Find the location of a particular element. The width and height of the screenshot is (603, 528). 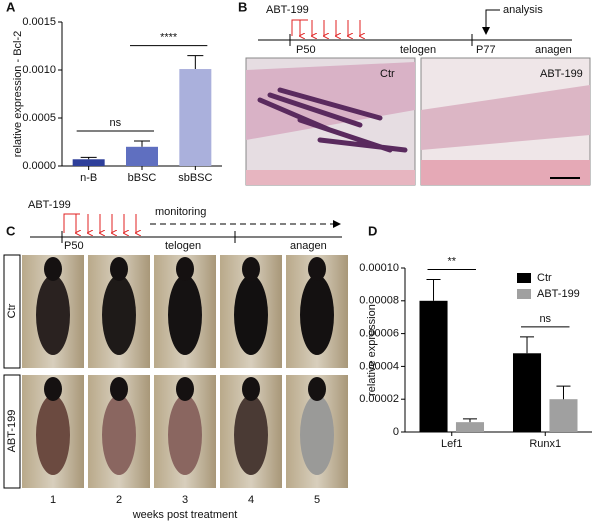

column-label: 5 is located at coordinates (317, 500).